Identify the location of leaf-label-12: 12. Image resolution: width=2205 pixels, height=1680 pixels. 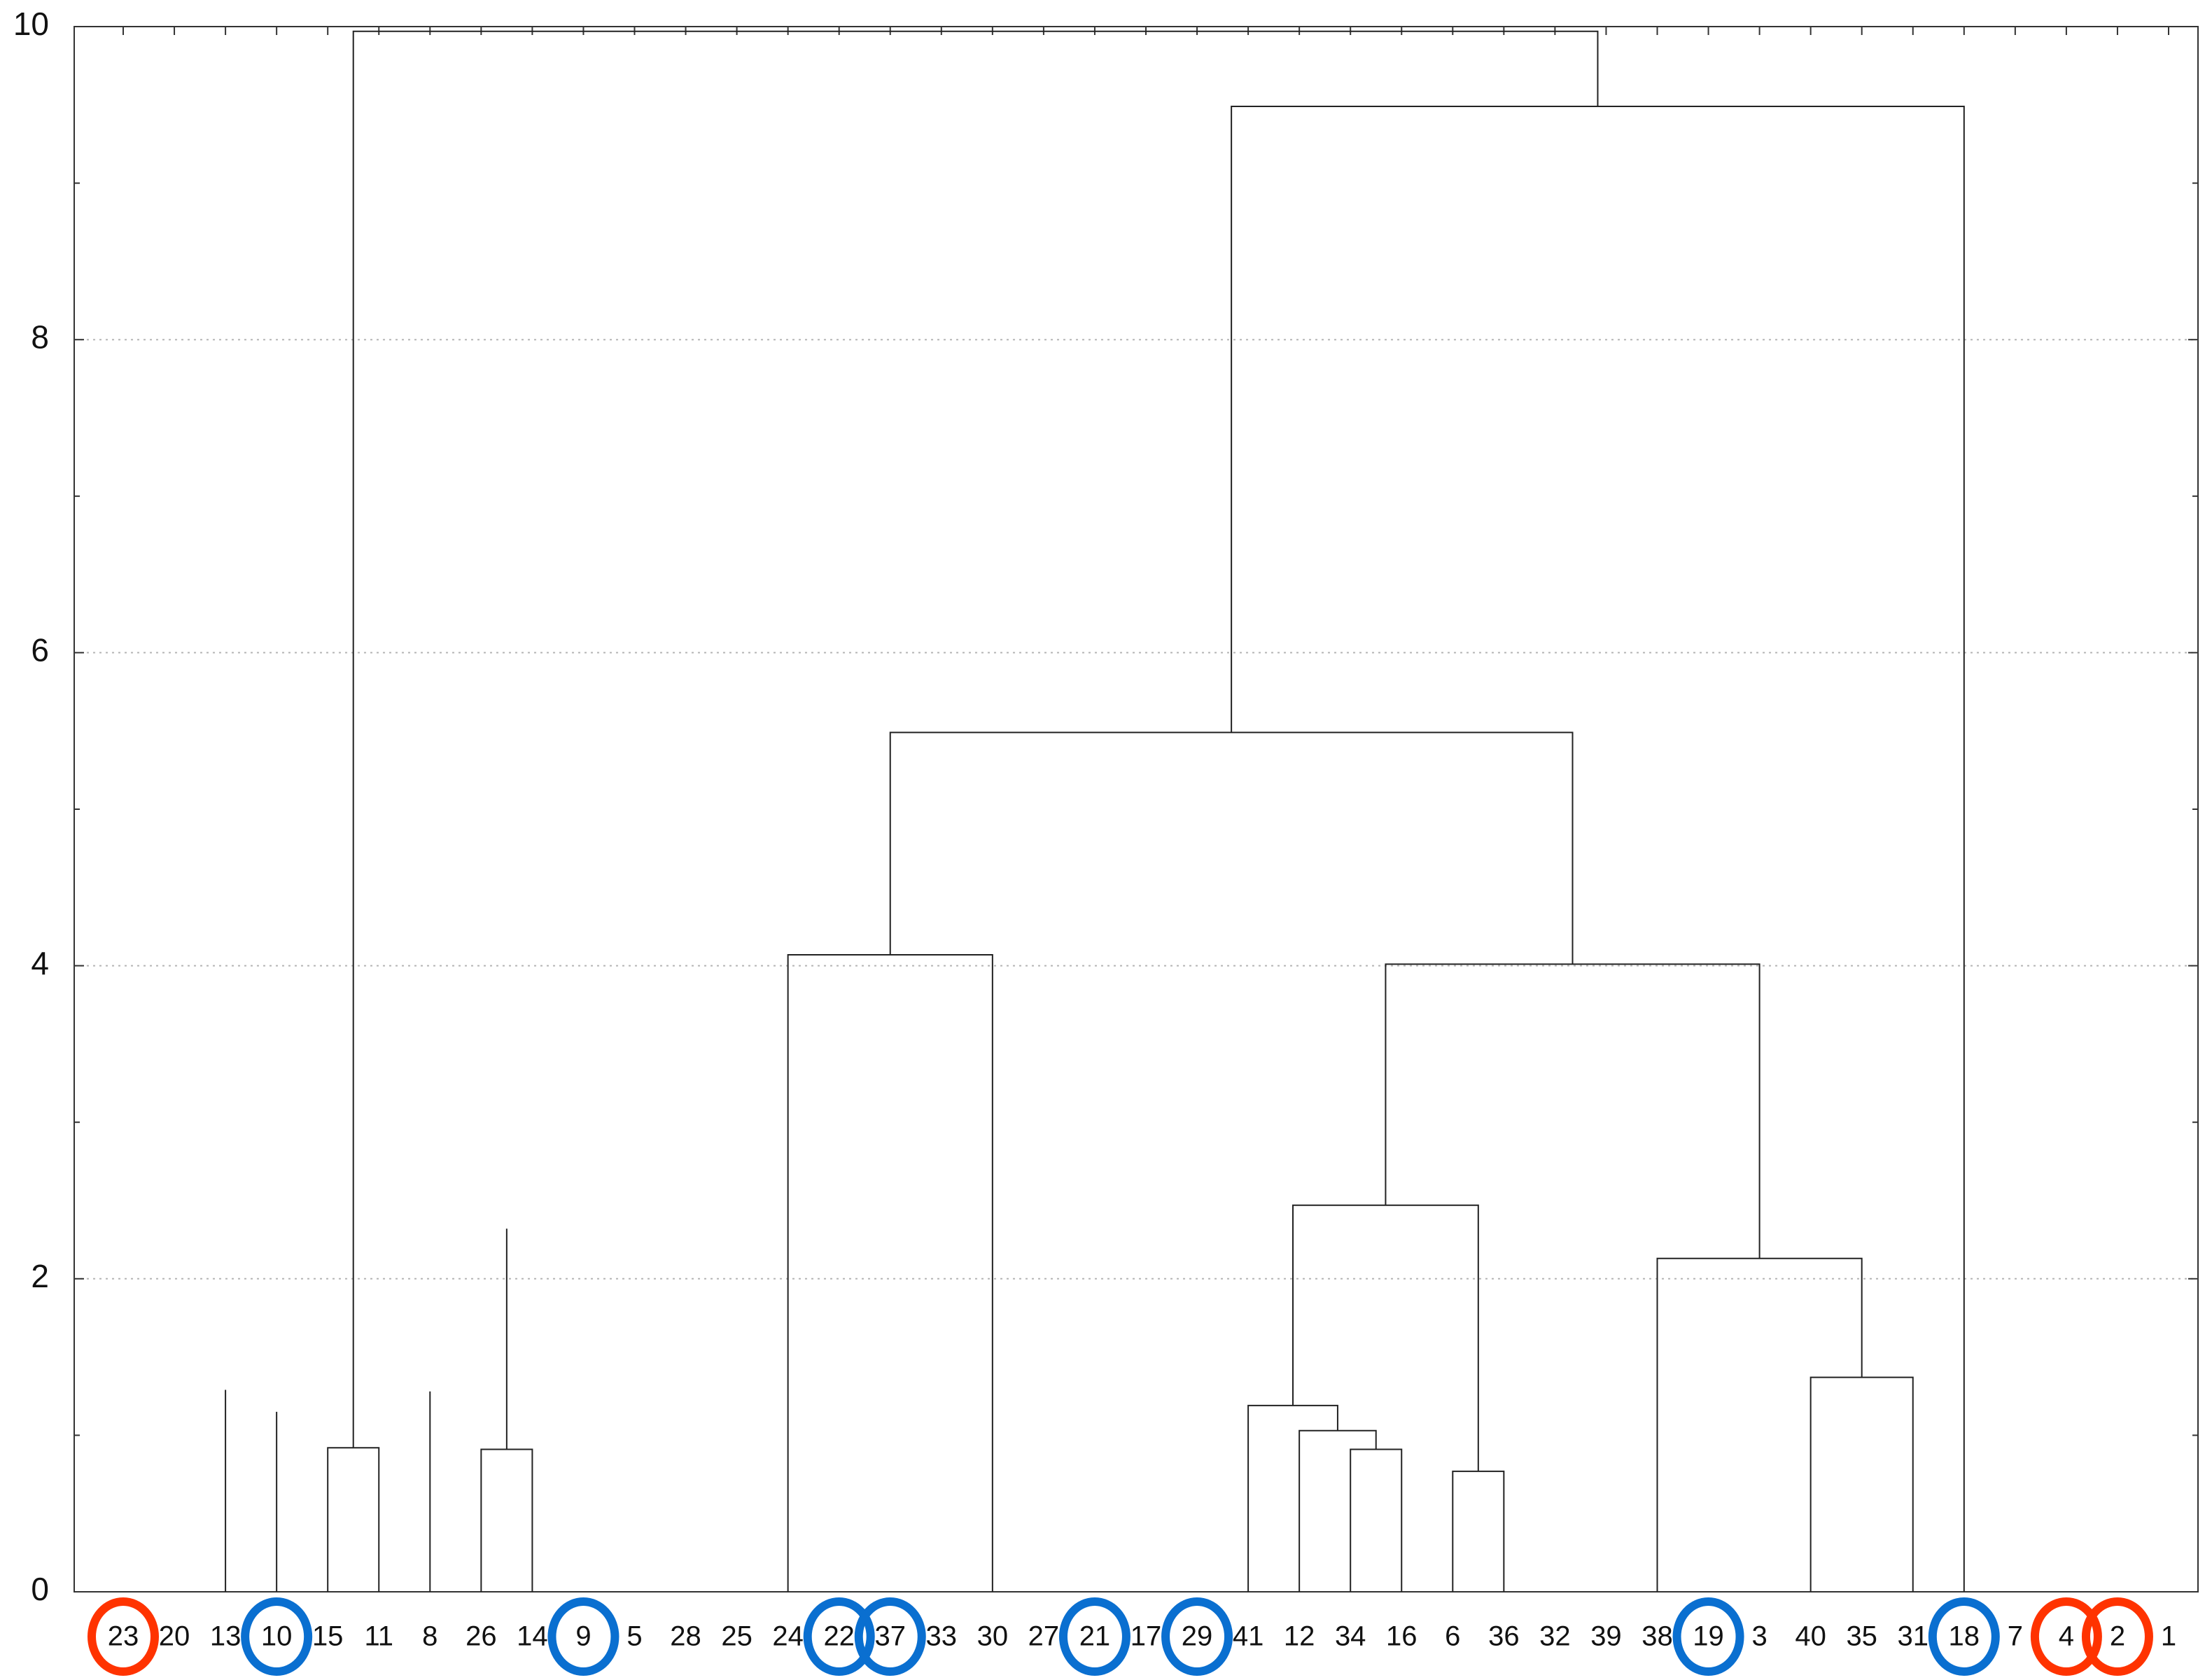
(1299, 1636).